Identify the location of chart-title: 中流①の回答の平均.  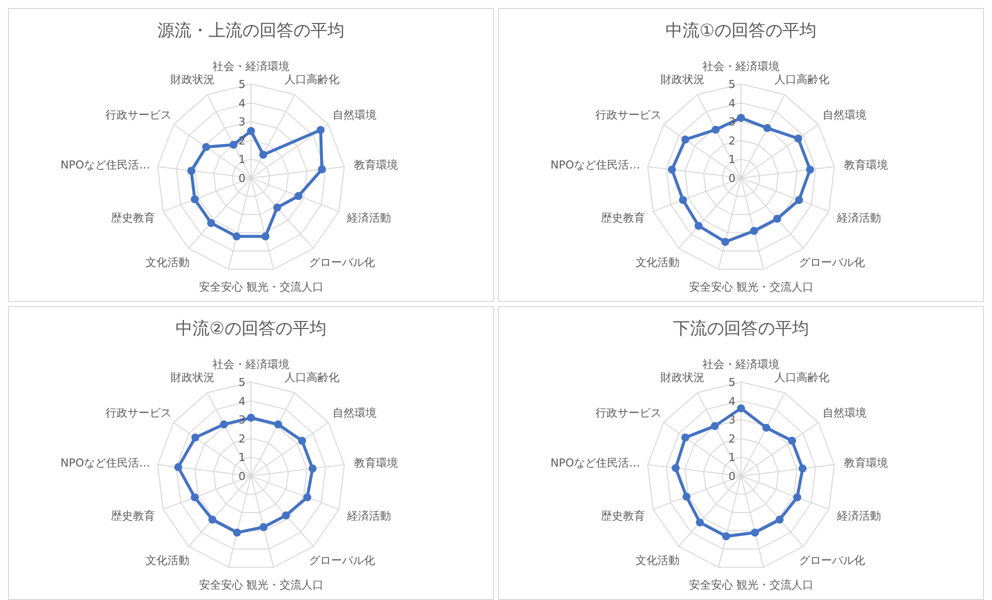
(741, 31).